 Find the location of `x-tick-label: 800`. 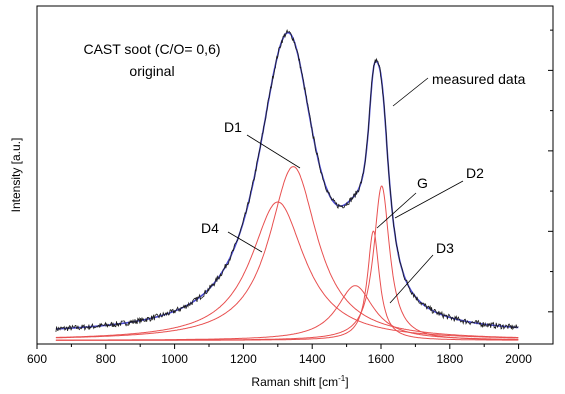

x-tick-label: 800 is located at coordinates (106, 359).